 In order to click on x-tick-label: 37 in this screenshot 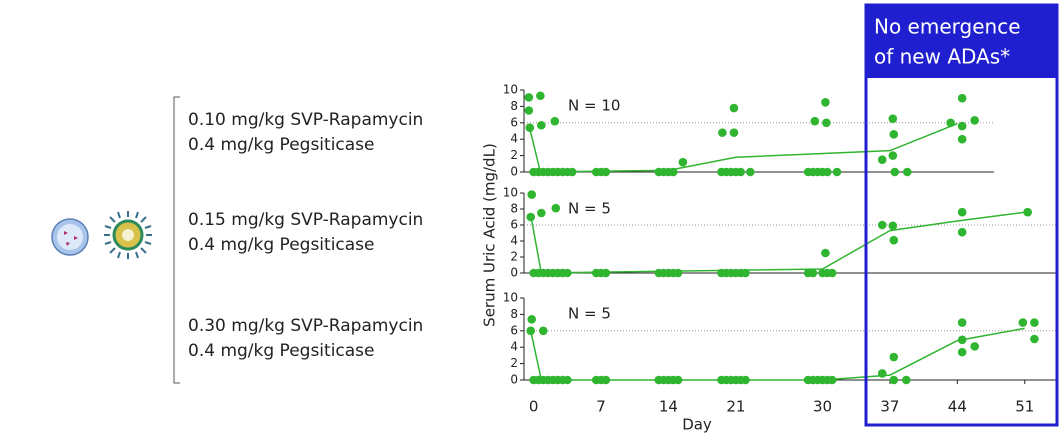, I will do `click(889, 407)`.